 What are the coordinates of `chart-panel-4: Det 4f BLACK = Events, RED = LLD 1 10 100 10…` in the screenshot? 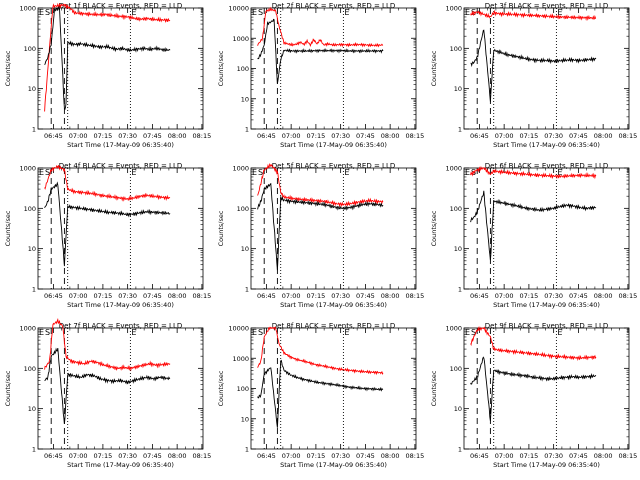 It's located at (107, 235).